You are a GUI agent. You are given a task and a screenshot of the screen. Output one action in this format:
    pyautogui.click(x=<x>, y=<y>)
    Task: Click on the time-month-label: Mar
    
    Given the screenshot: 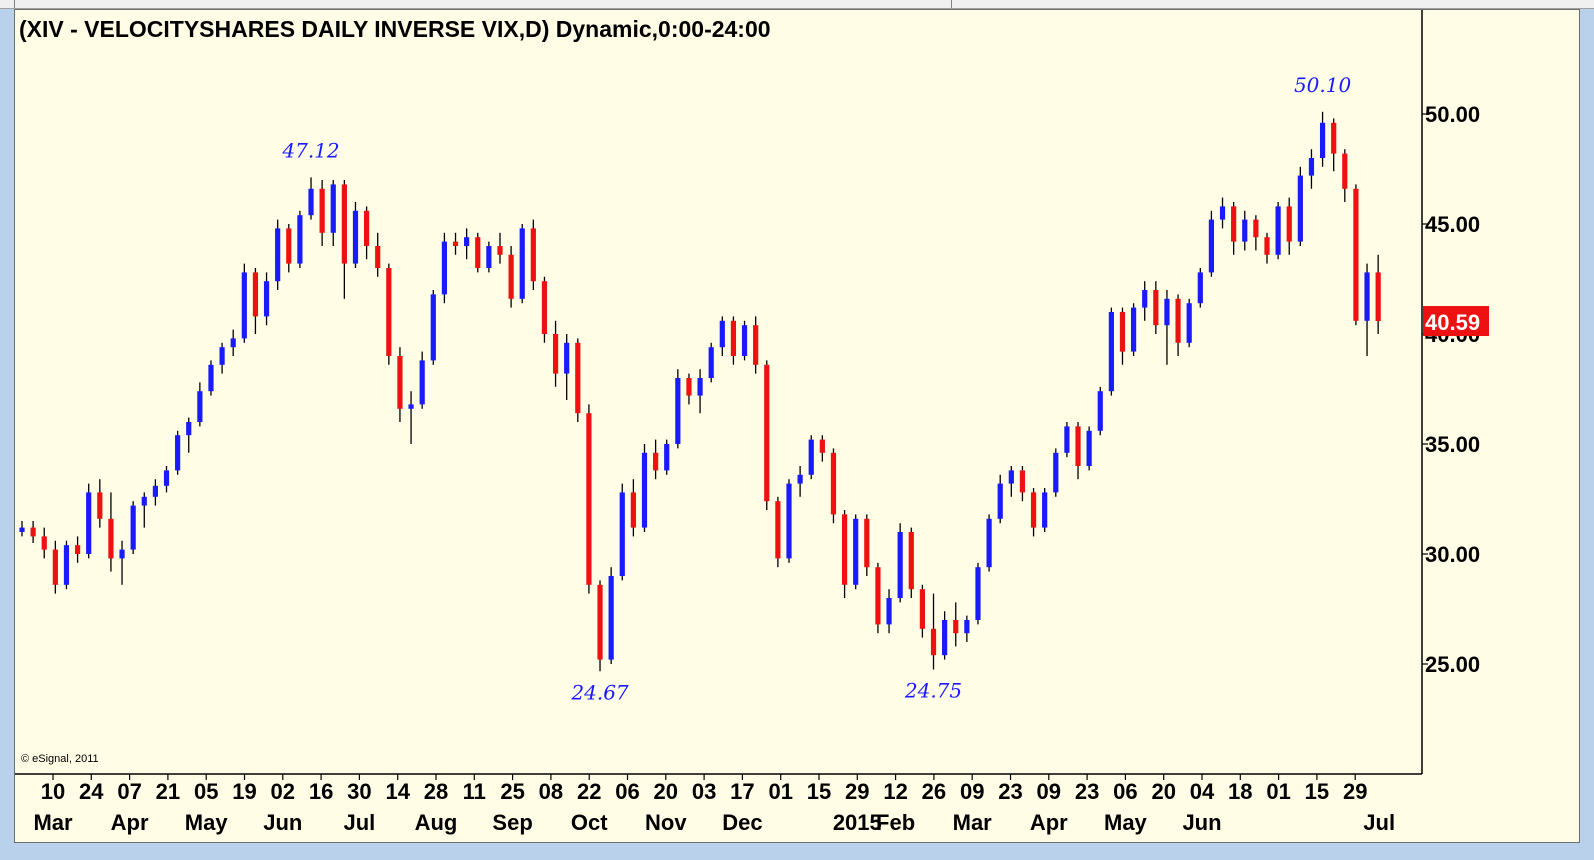 What is the action you would take?
    pyautogui.click(x=973, y=822)
    